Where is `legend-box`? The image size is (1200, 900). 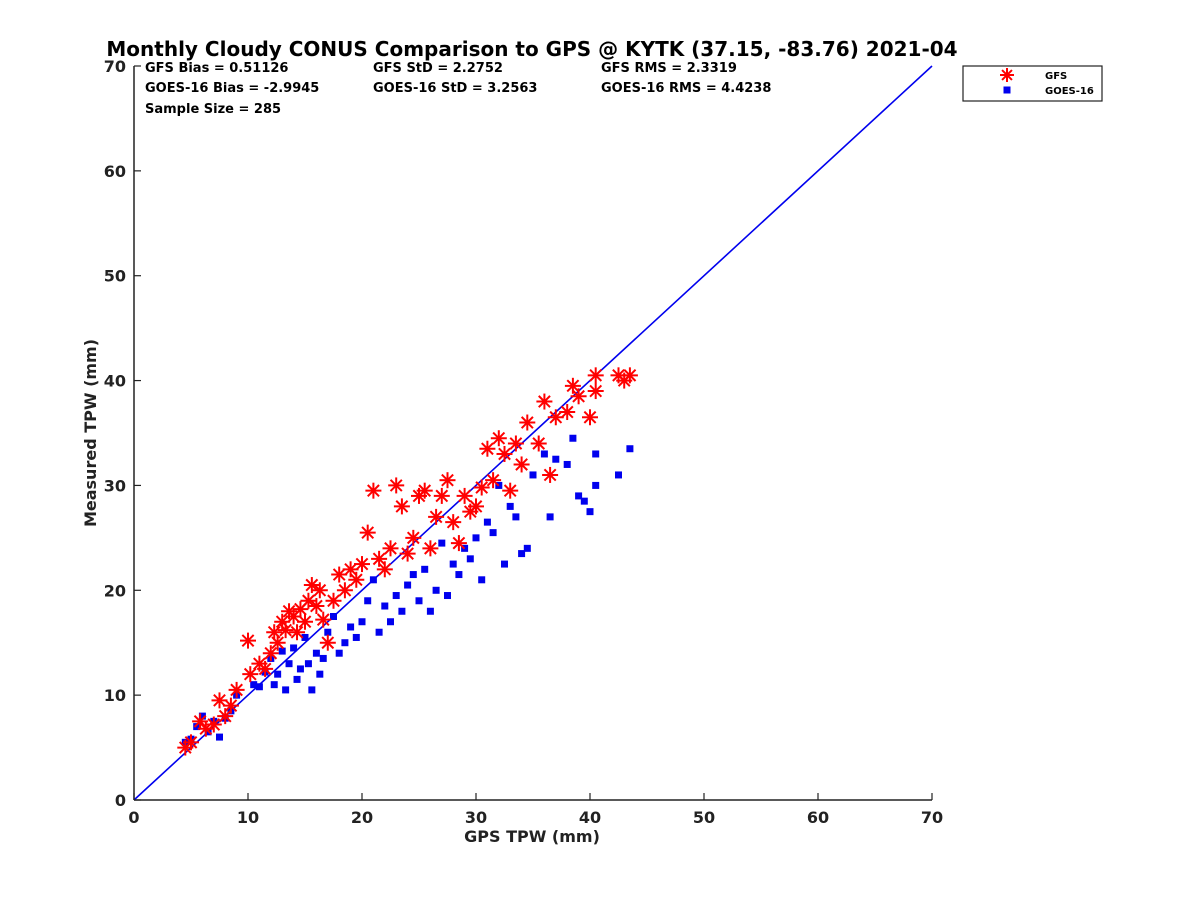
legend-box is located at coordinates (1032, 83).